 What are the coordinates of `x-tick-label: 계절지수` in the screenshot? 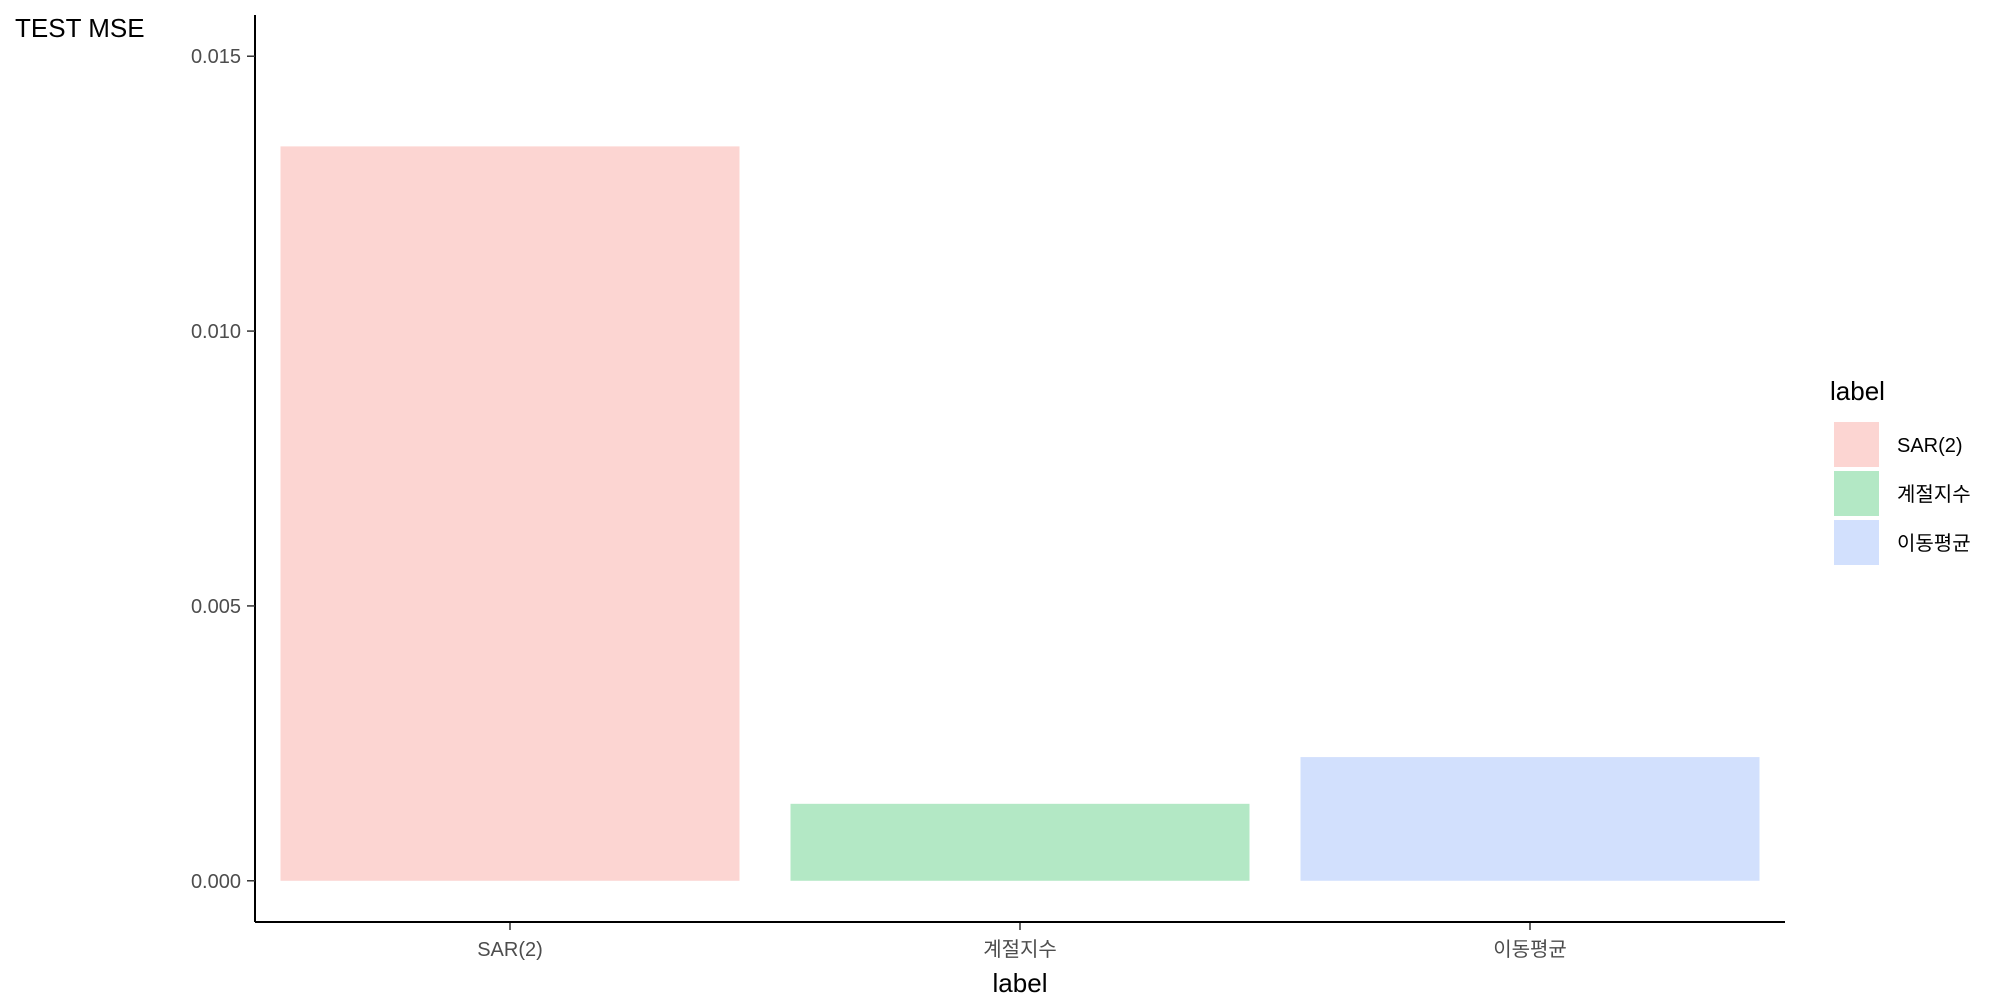 It's located at (1020, 949).